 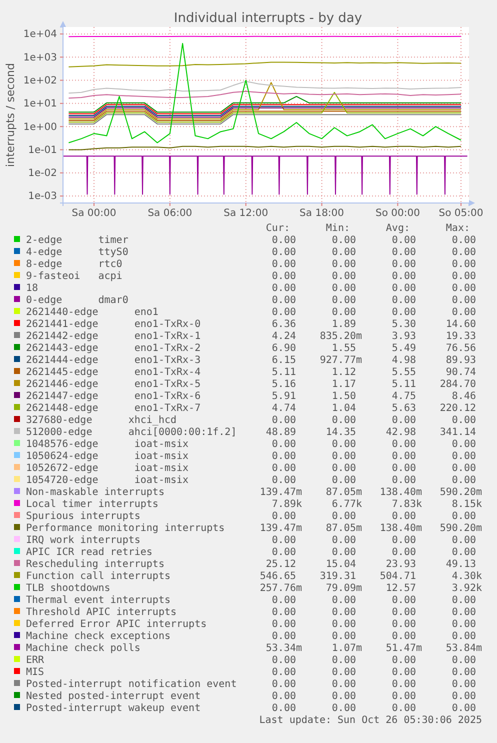 What do you see at coordinates (461, 214) in the screenshot?
I see `x-tick-label: So 05:00` at bounding box center [461, 214].